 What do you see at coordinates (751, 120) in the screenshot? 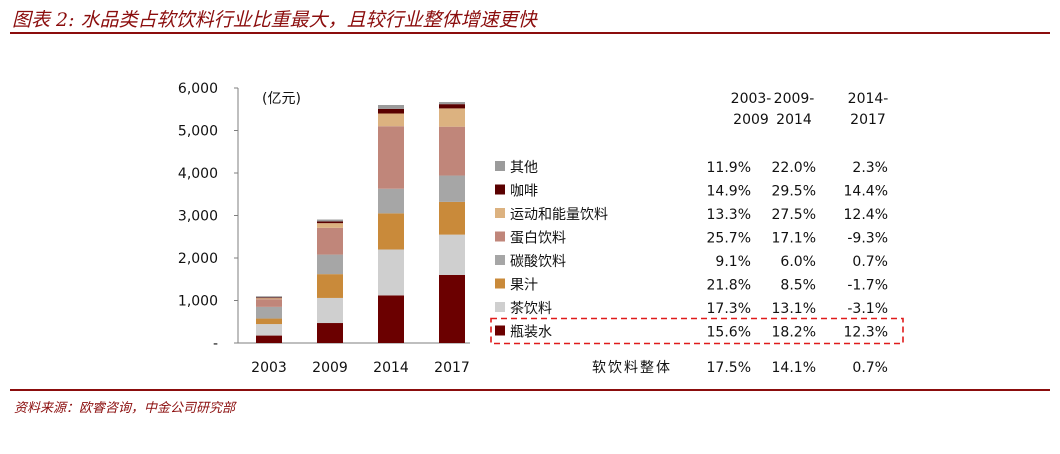
I see `table-header: 2009` at bounding box center [751, 120].